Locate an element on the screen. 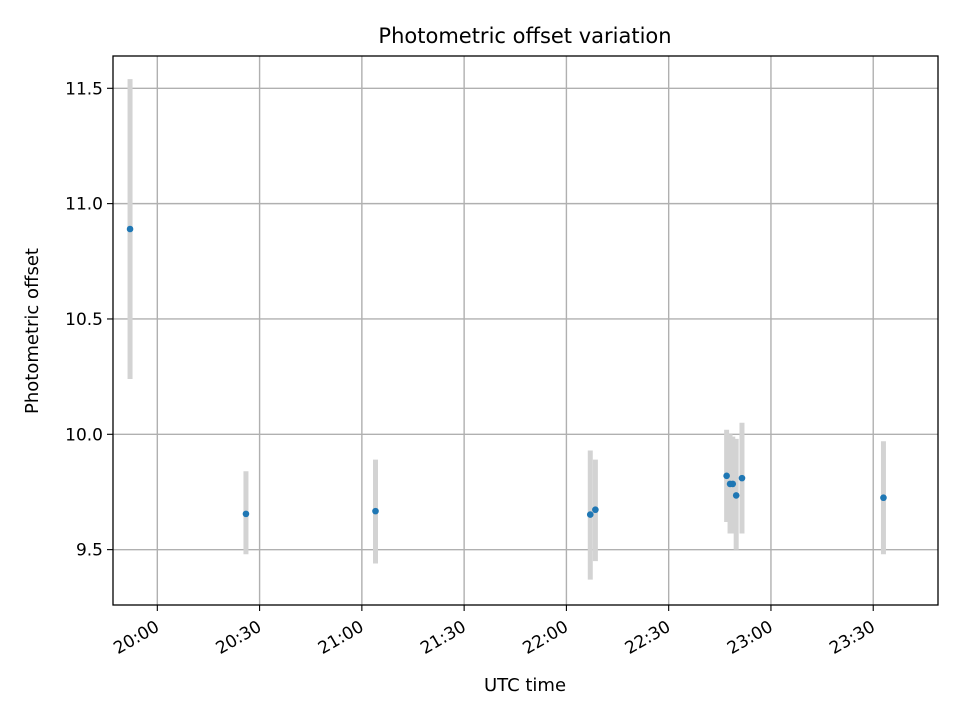 The image size is (960, 720). x-tick-label: 20:00 is located at coordinates (136, 638).